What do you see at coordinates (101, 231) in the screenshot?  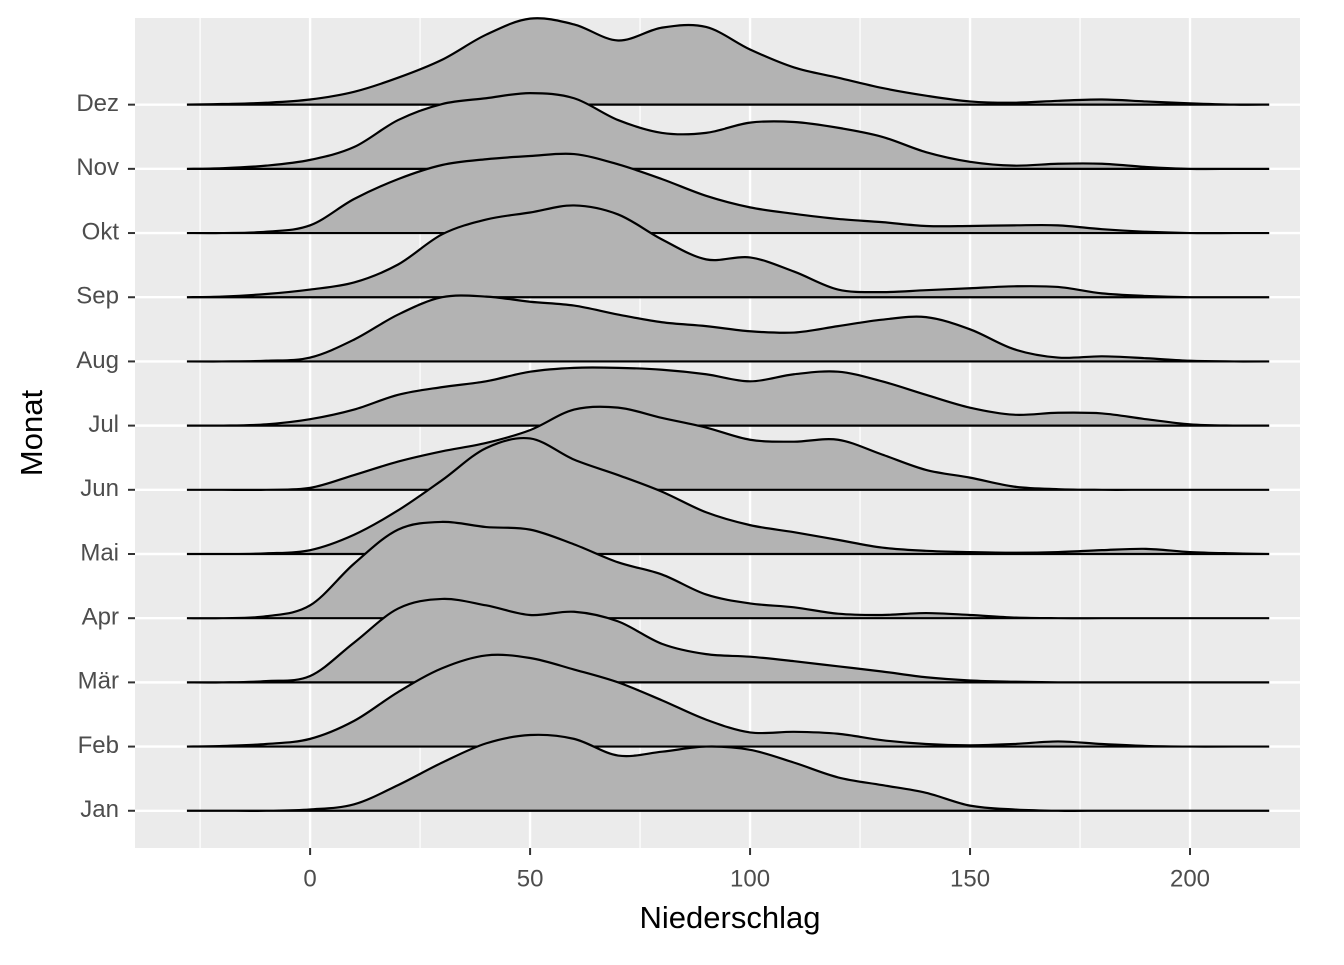 I see `y-tick-label: Okt` at bounding box center [101, 231].